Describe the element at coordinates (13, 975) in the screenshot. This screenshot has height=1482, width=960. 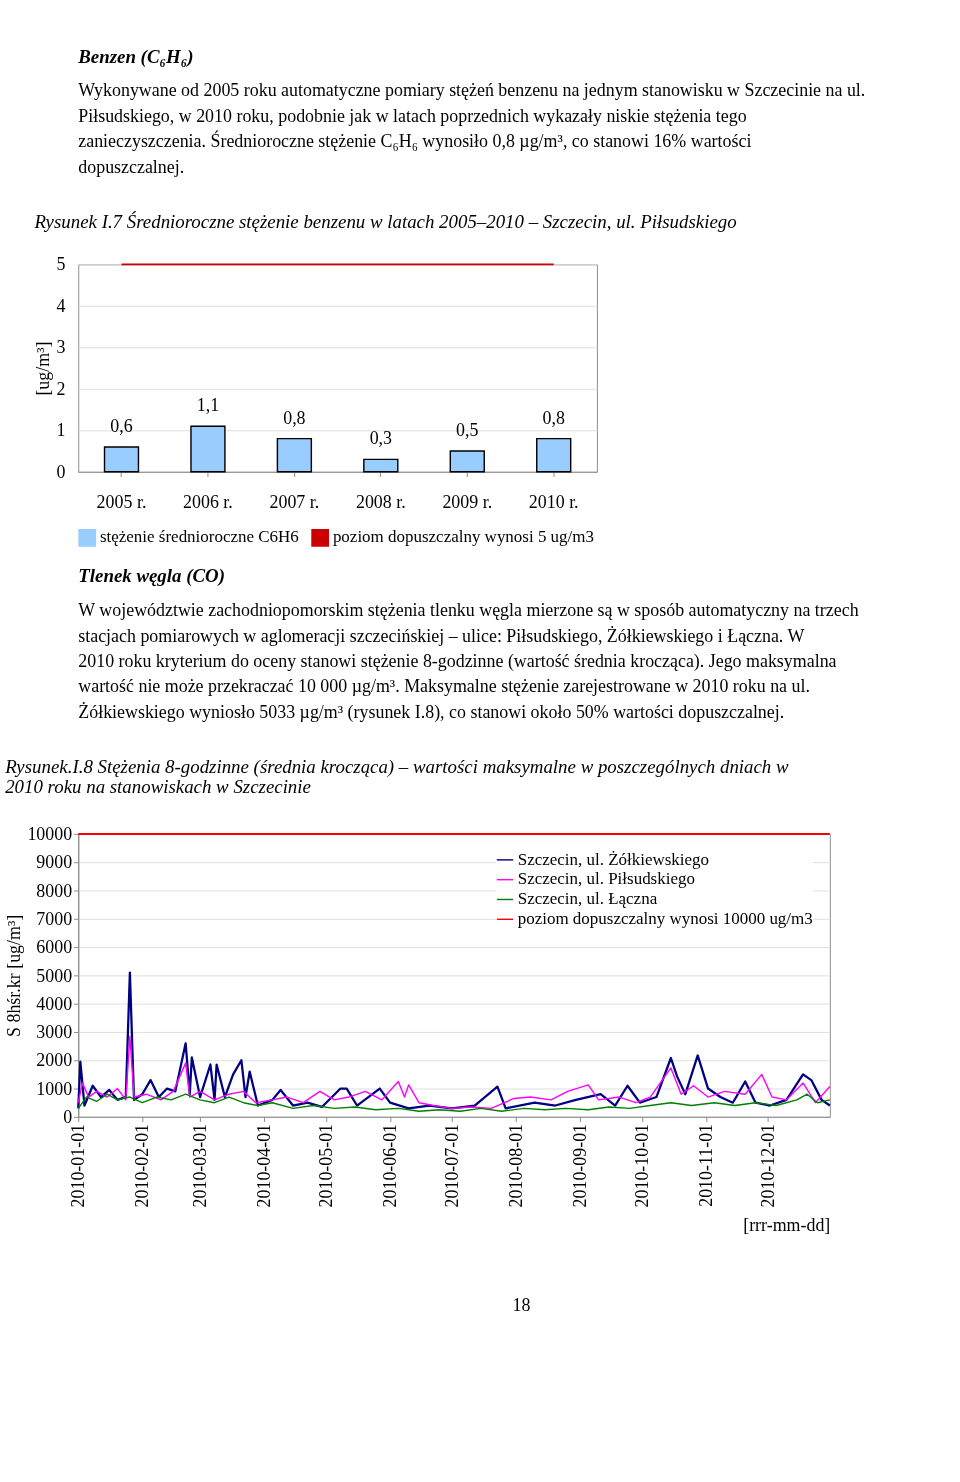
I see `y-axis-title: S 8hśr.kr [ug/m³]` at that location.